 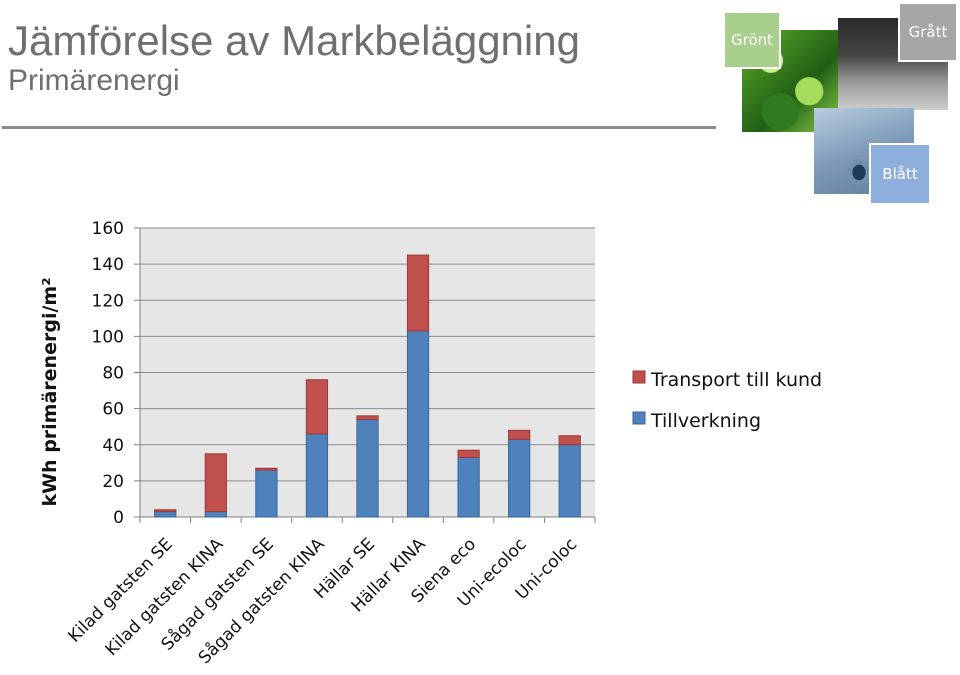 What do you see at coordinates (108, 265) in the screenshot?
I see `y-tick-label: 140` at bounding box center [108, 265].